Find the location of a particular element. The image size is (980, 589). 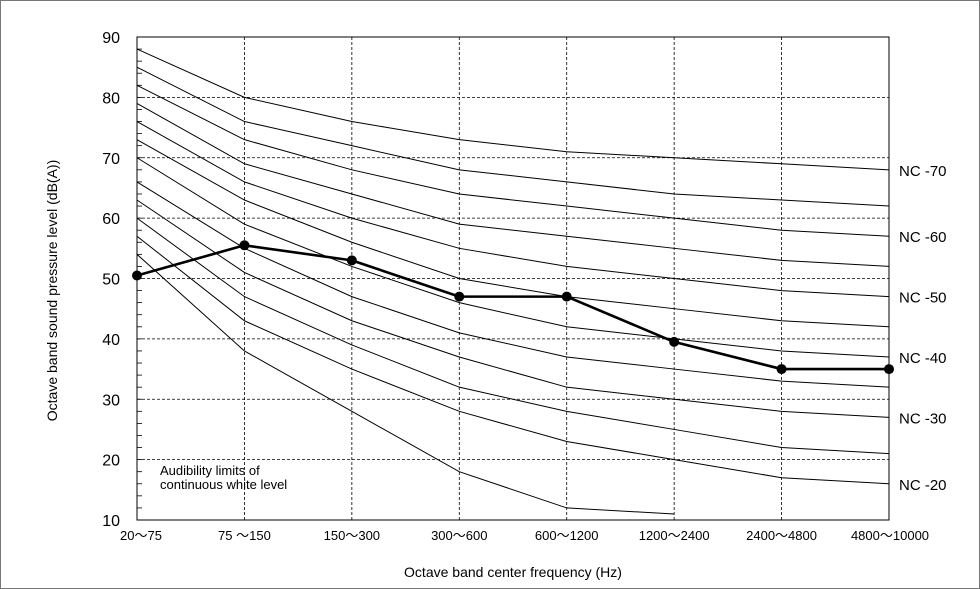

y-tick-label: 70 is located at coordinates (111, 159).